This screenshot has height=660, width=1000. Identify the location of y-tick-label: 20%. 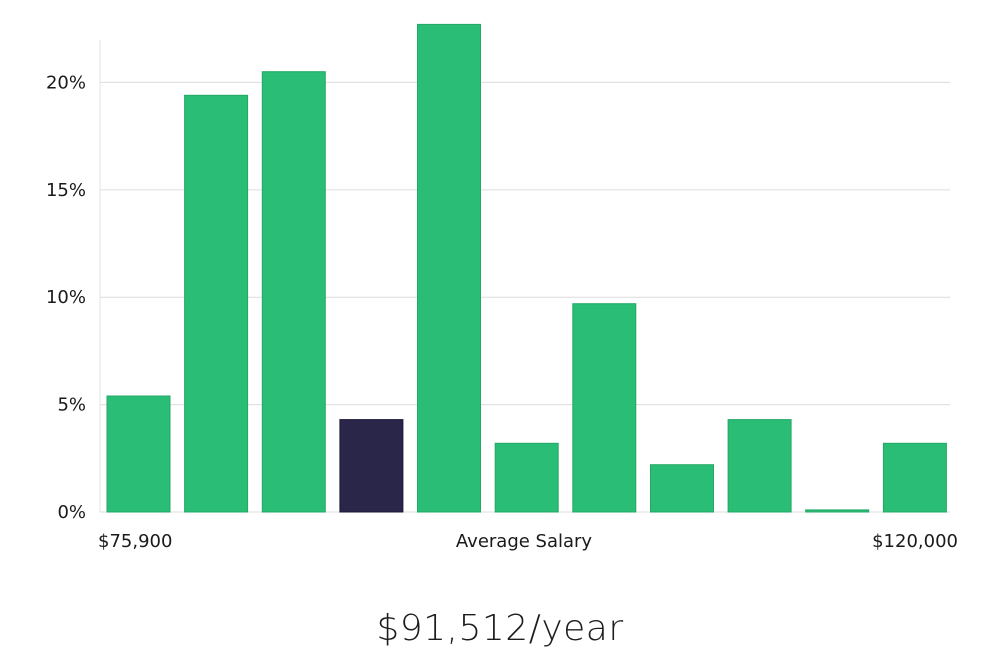
(66, 82).